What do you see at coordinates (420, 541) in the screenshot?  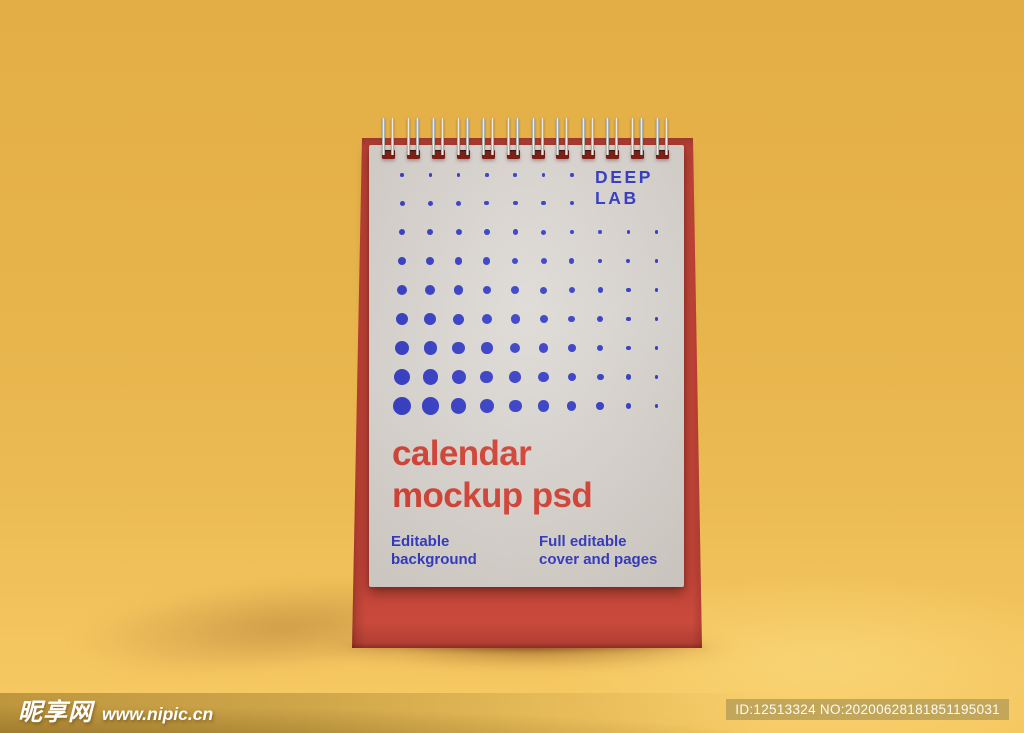 I see `footnote-left-line-1: Editable` at bounding box center [420, 541].